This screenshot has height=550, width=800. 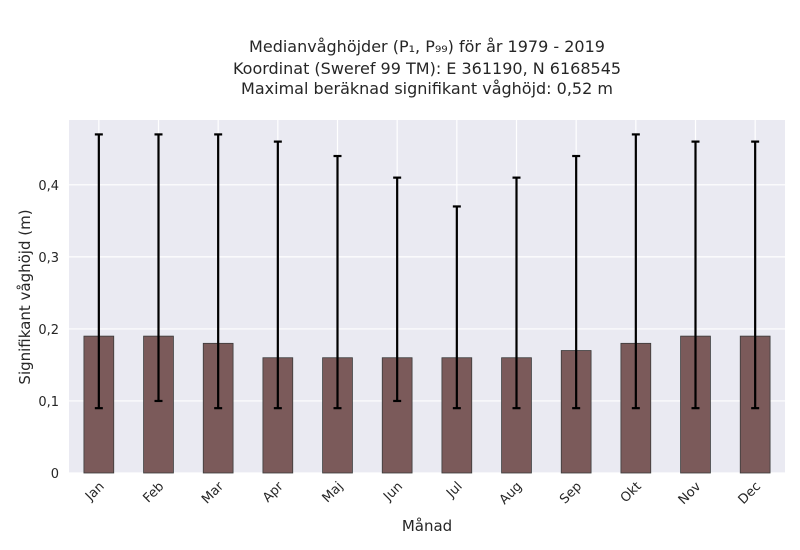 I want to click on x-tick-label: Okt, so click(x=631, y=492).